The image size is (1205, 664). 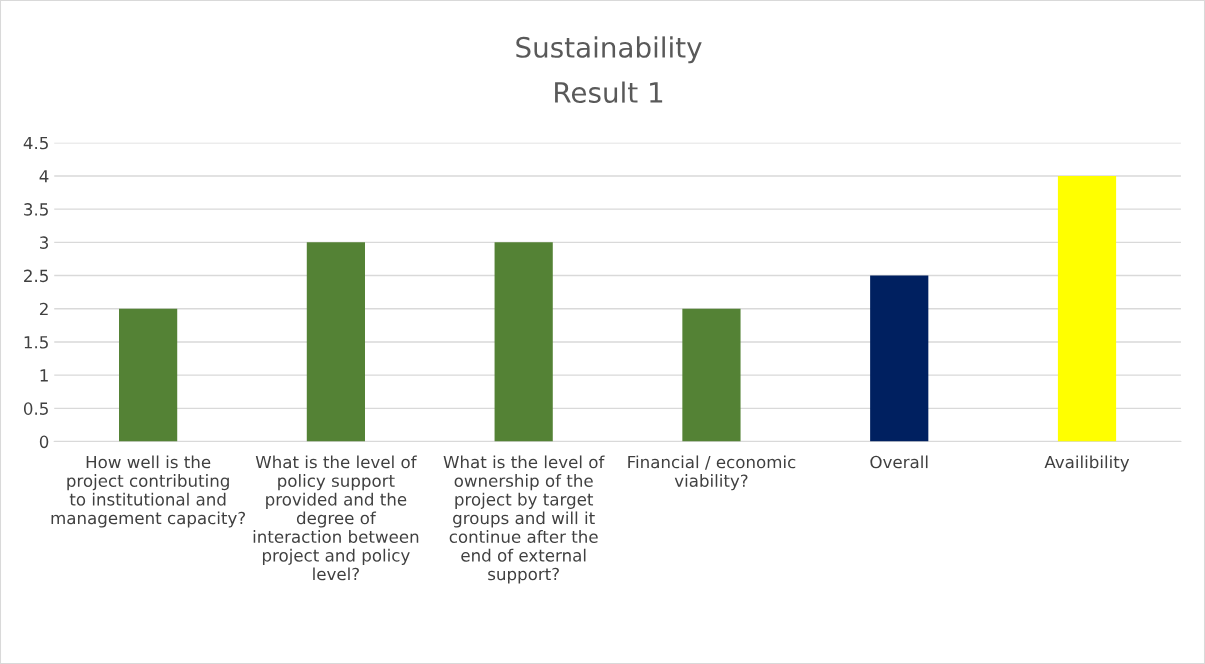 What do you see at coordinates (1087, 463) in the screenshot?
I see `x-tick-label: Availibility` at bounding box center [1087, 463].